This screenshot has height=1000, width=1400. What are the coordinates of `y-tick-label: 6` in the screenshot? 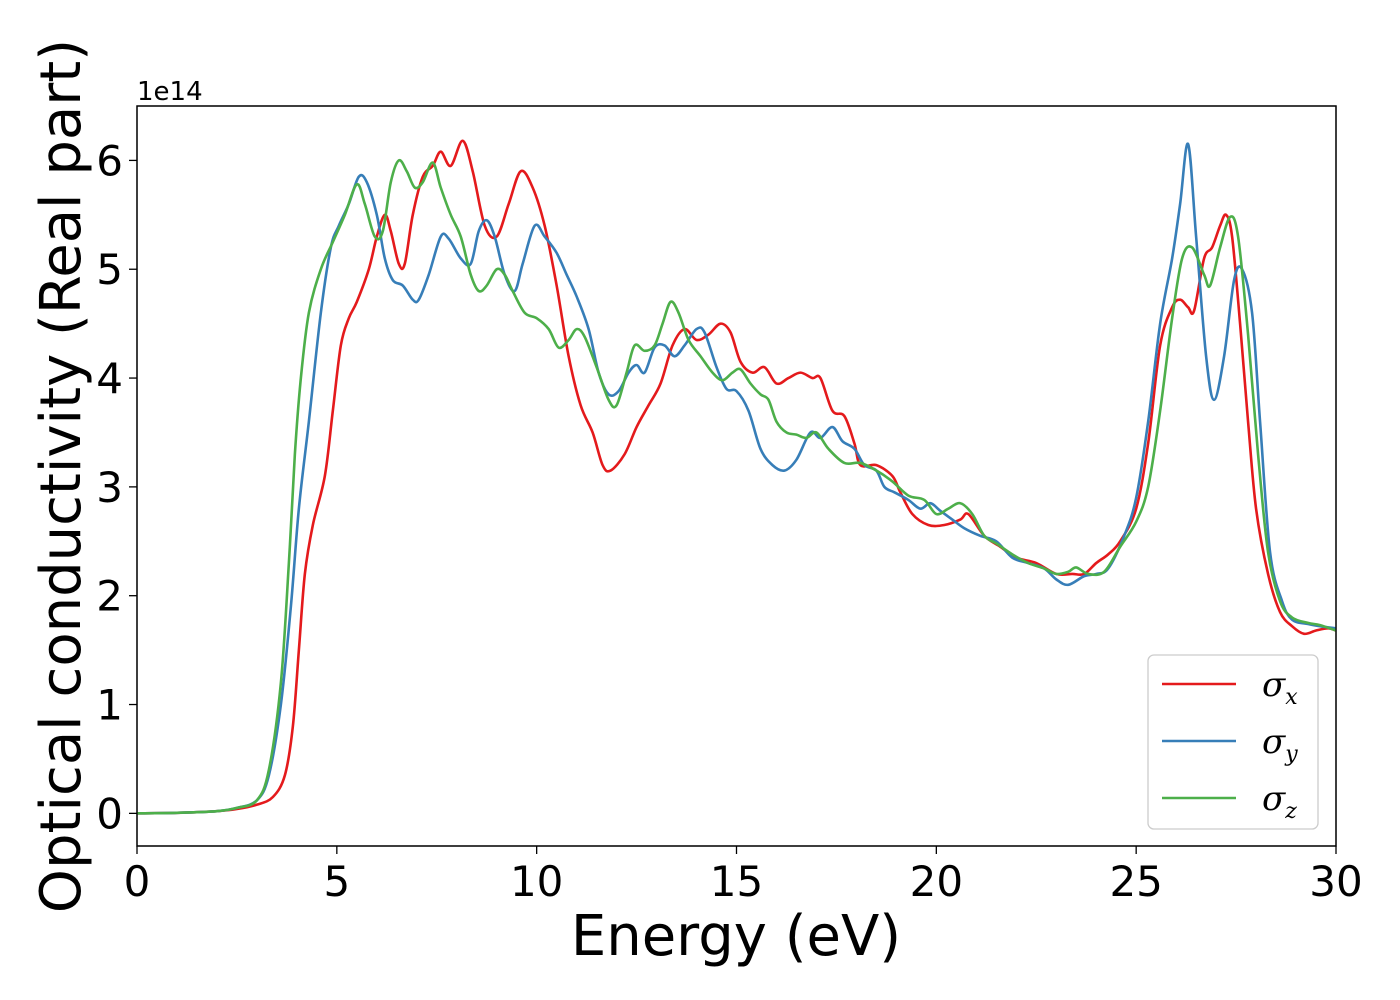 It's located at (109, 160).